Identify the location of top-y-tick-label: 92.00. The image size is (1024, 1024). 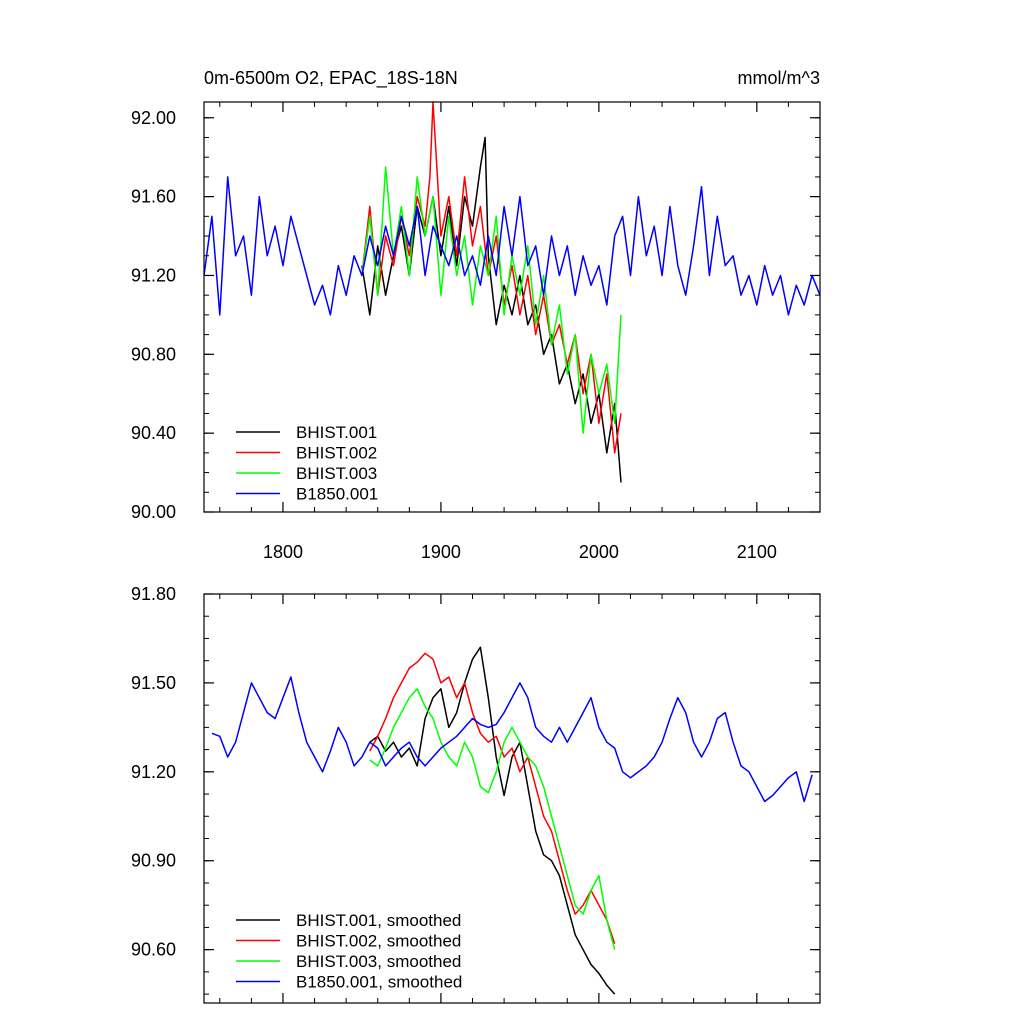
(153, 118).